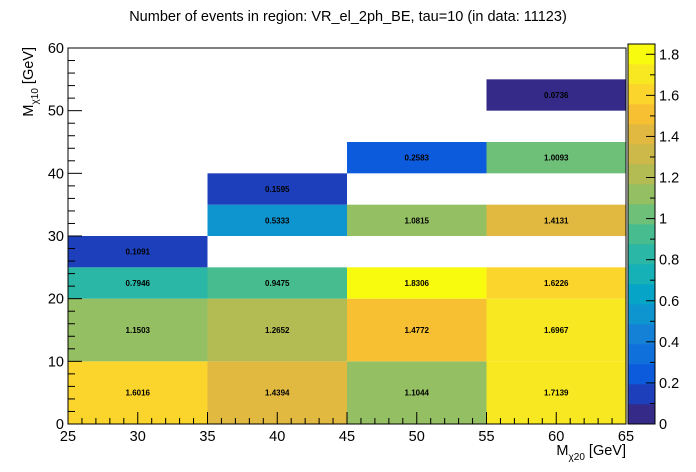  I want to click on cell-value-label: 1.4394, so click(277, 393).